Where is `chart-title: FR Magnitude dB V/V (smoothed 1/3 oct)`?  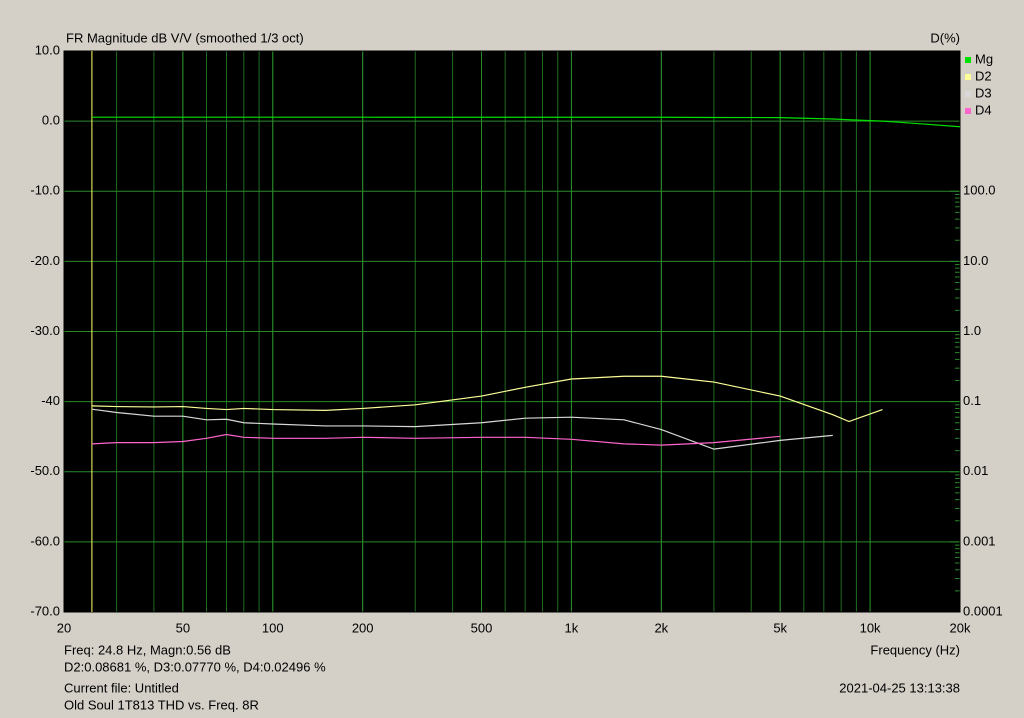 chart-title: FR Magnitude dB V/V (smoothed 1/3 oct) is located at coordinates (185, 37).